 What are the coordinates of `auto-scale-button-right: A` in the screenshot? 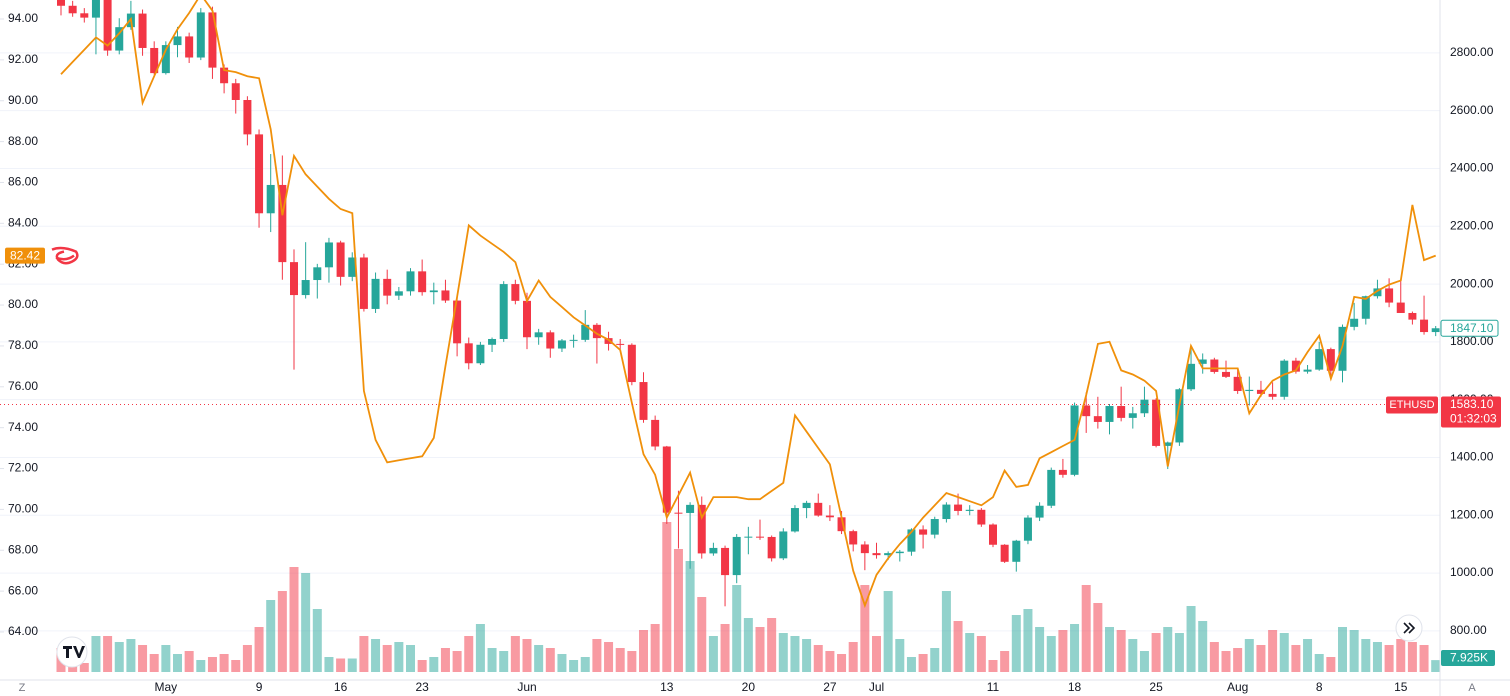 It's located at (1472, 688).